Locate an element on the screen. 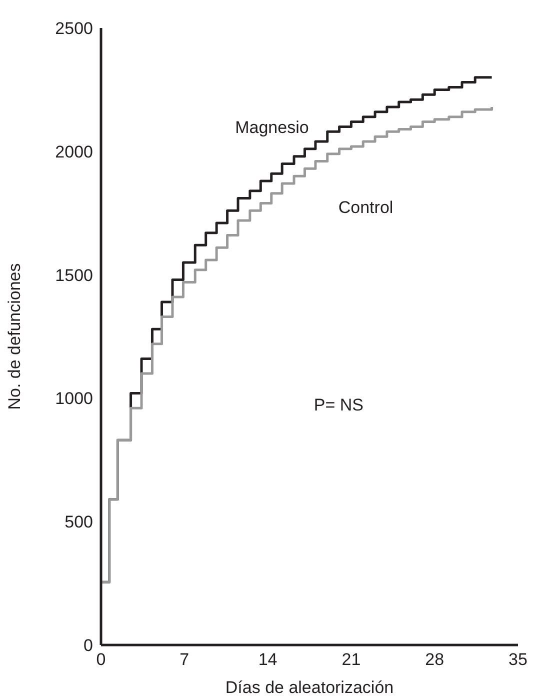 Image resolution: width=537 pixels, height=698 pixels. series-label: Magnesio is located at coordinates (272, 127).